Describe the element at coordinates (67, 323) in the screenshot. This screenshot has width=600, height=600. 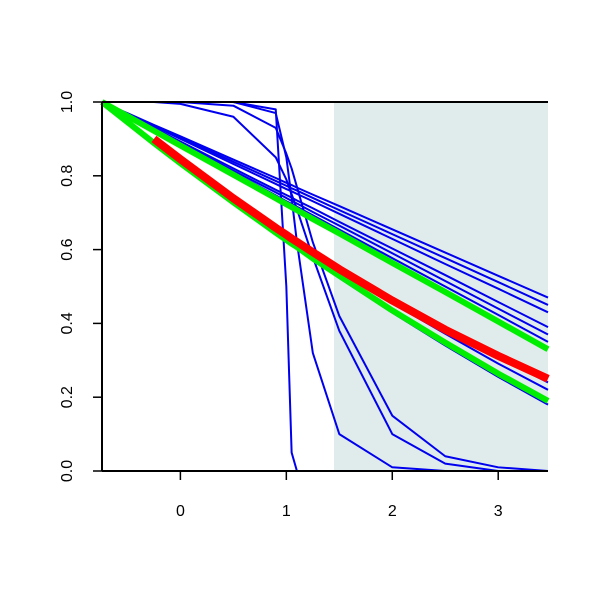
I see `y-tick-label: 0.4` at that location.